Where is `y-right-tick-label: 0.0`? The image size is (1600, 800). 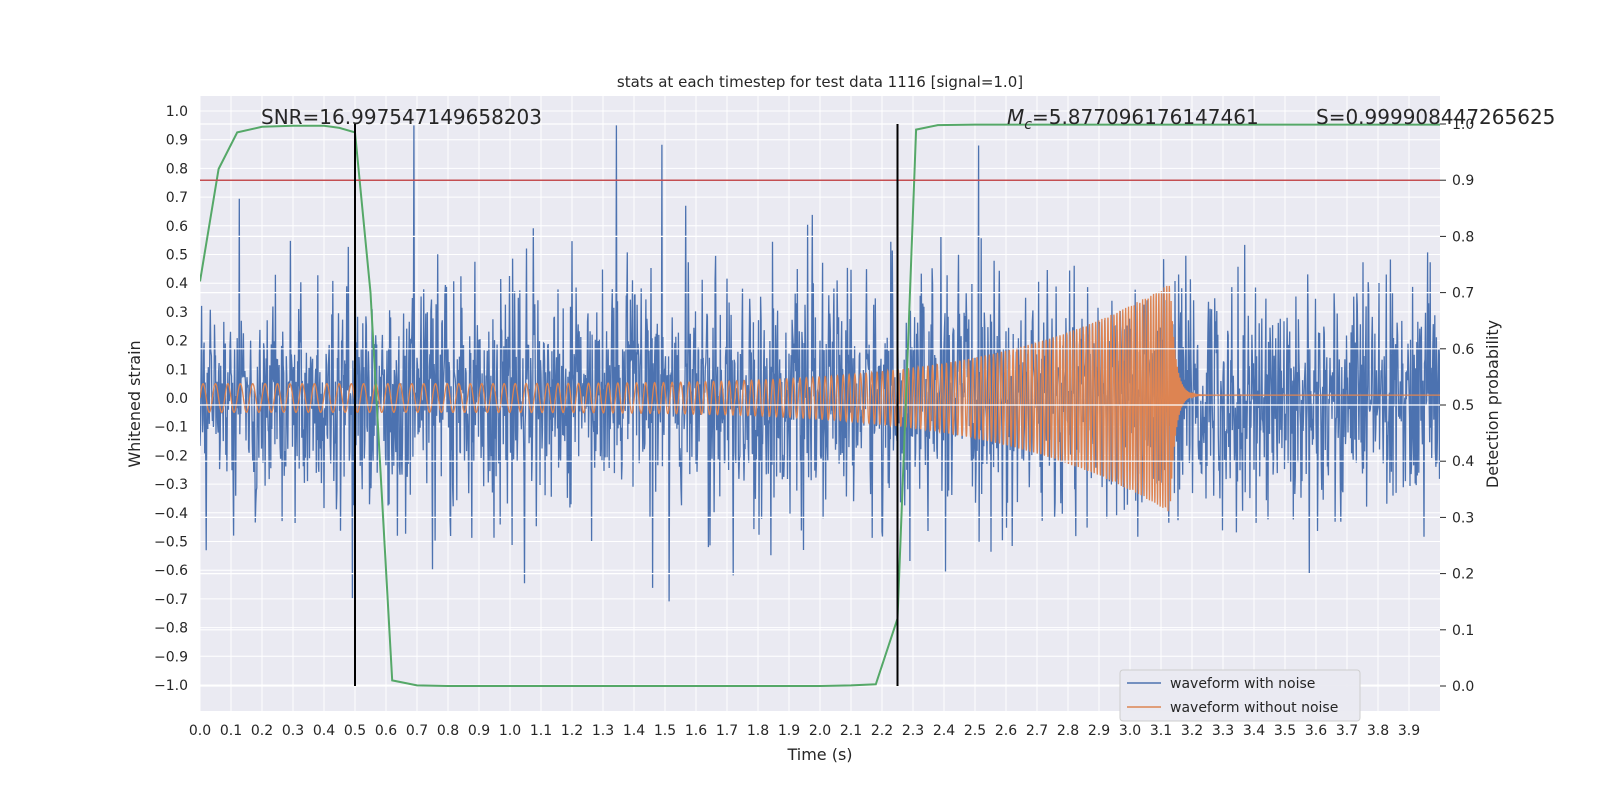 y-right-tick-label: 0.0 is located at coordinates (1463, 687).